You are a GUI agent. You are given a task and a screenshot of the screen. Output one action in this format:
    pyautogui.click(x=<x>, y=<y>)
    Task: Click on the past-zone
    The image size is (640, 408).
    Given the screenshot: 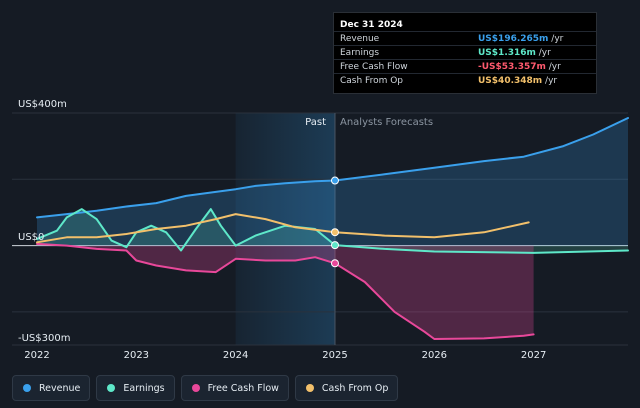 What is the action you would take?
    pyautogui.click(x=285, y=229)
    